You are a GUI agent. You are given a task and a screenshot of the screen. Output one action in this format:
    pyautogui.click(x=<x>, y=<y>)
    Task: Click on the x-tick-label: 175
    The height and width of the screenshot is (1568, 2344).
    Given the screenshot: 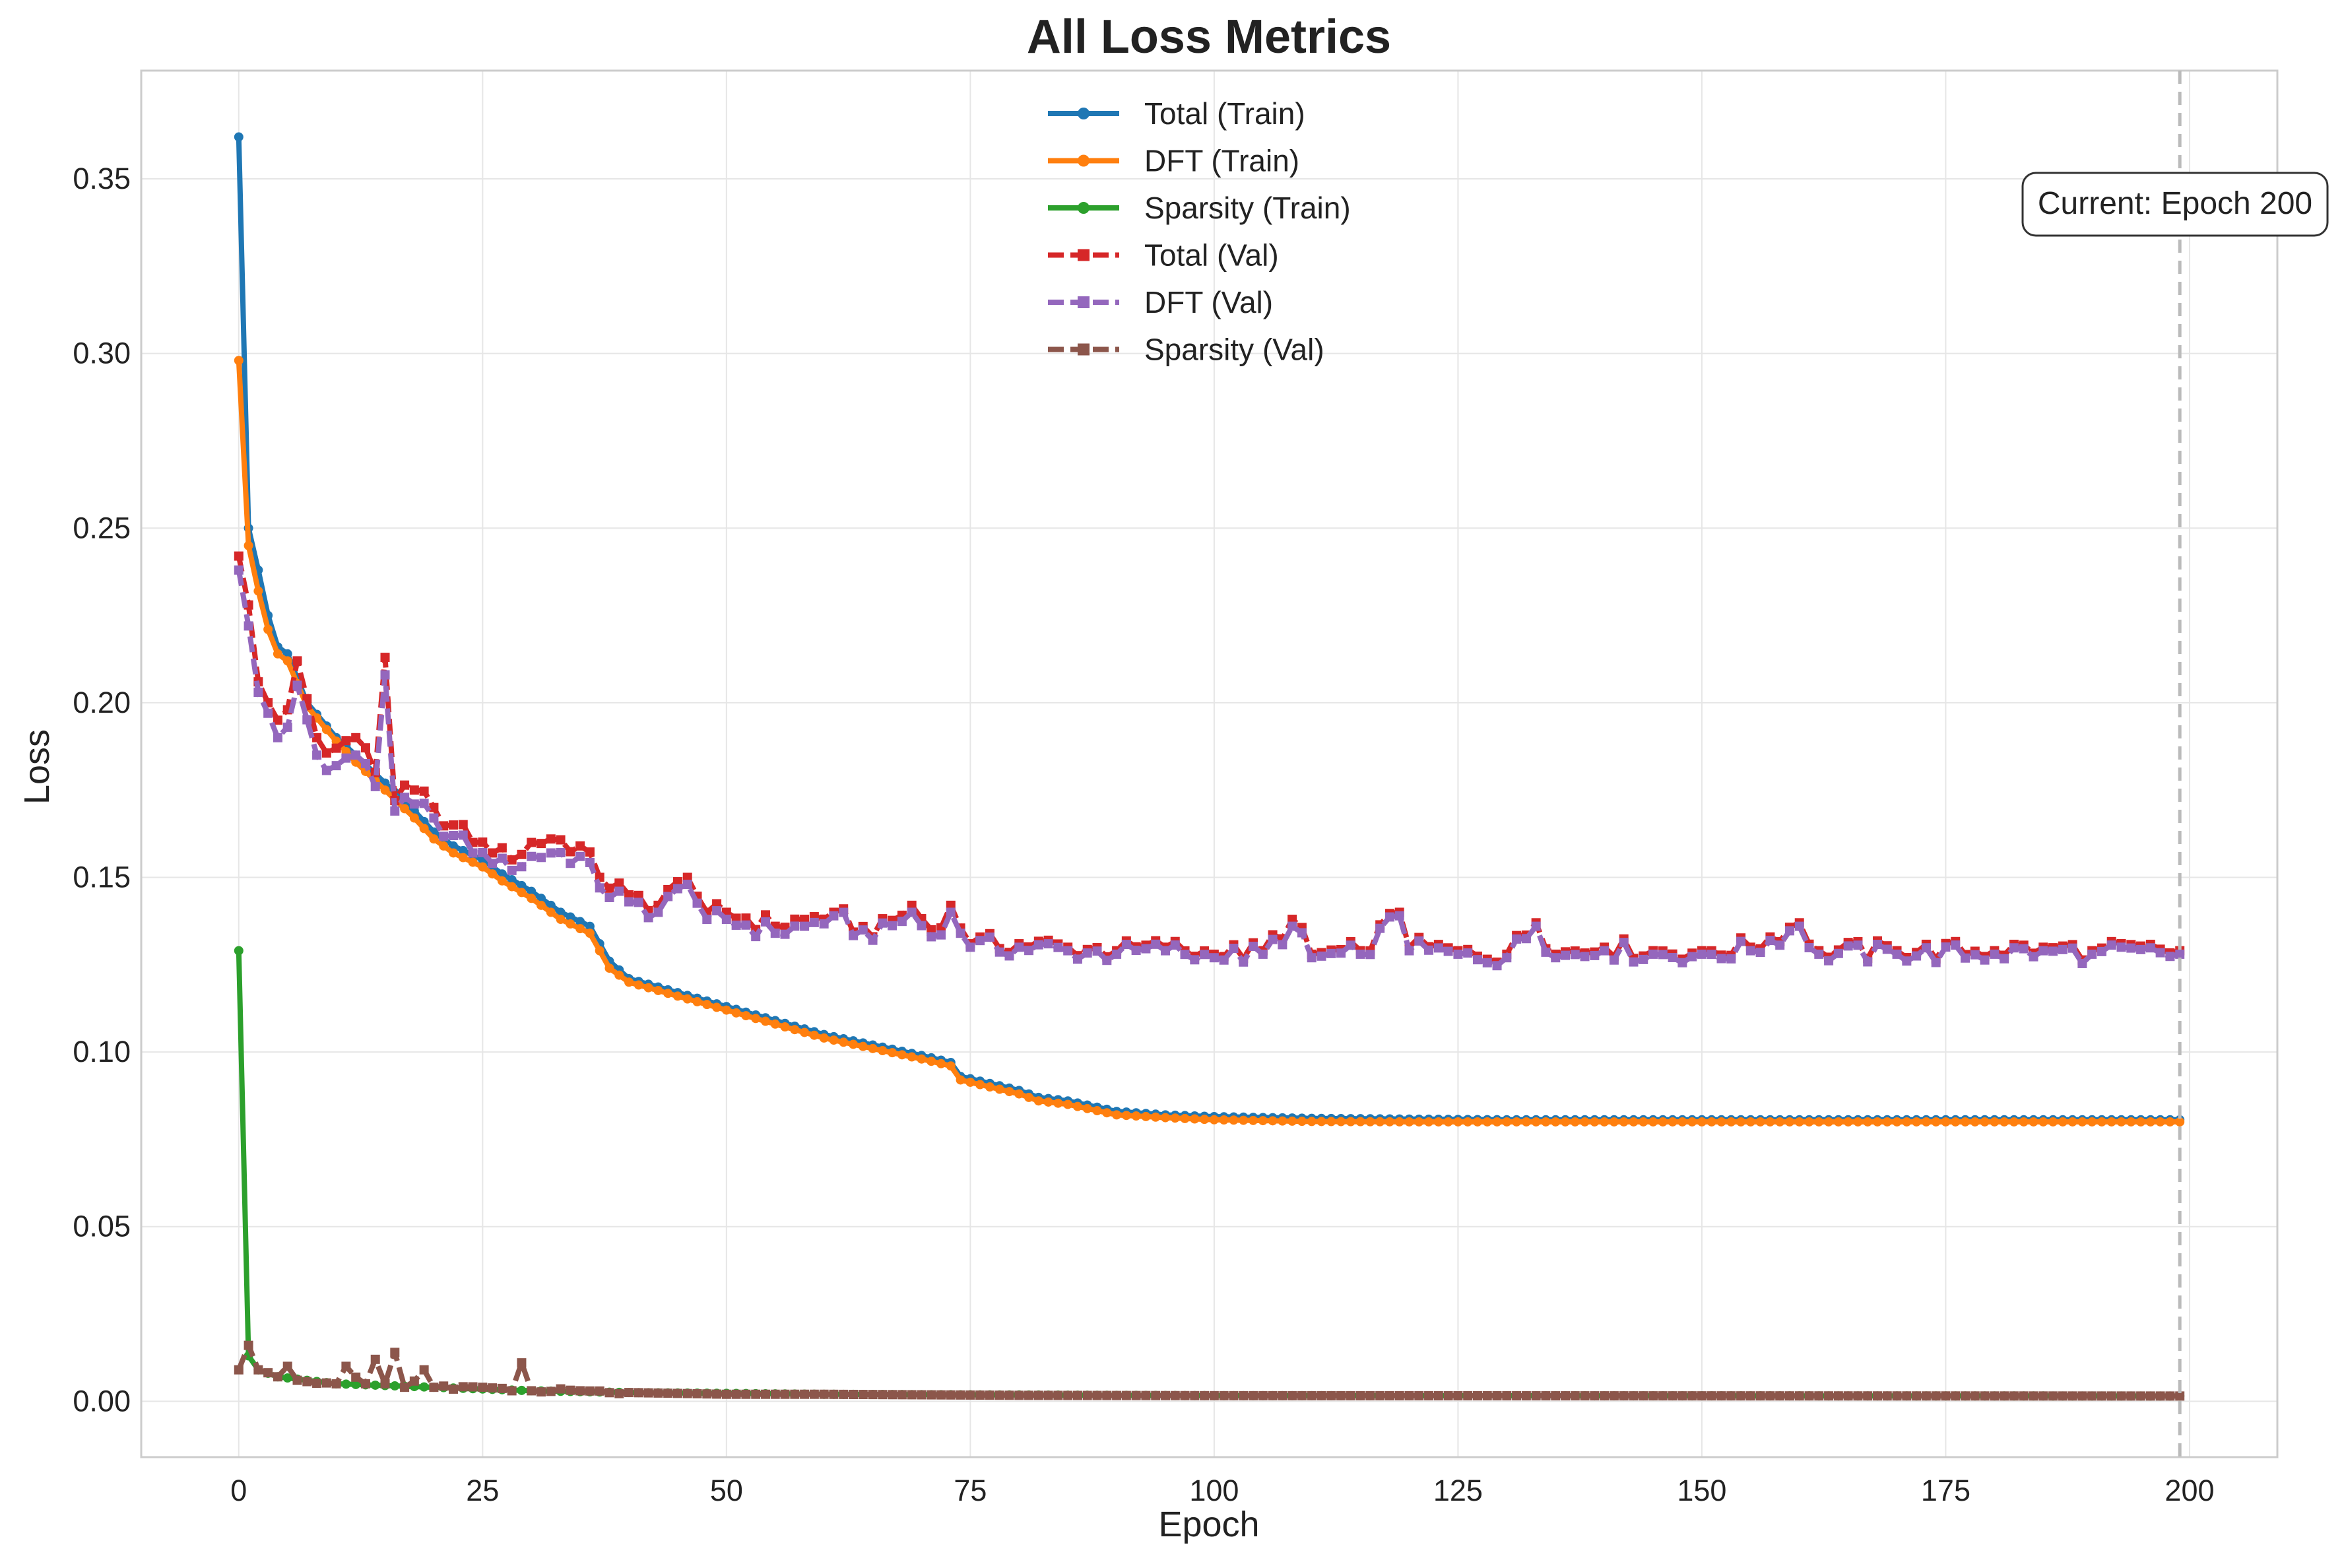 What is the action you would take?
    pyautogui.click(x=1945, y=1491)
    